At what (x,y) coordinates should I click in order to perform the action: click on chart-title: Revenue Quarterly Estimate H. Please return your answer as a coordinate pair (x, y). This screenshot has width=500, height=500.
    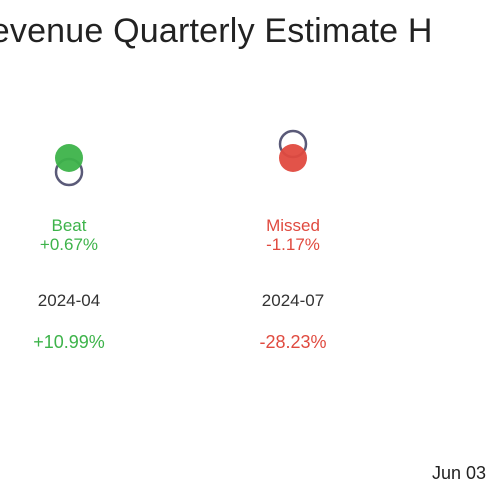
    Looking at the image, I should click on (216, 31).